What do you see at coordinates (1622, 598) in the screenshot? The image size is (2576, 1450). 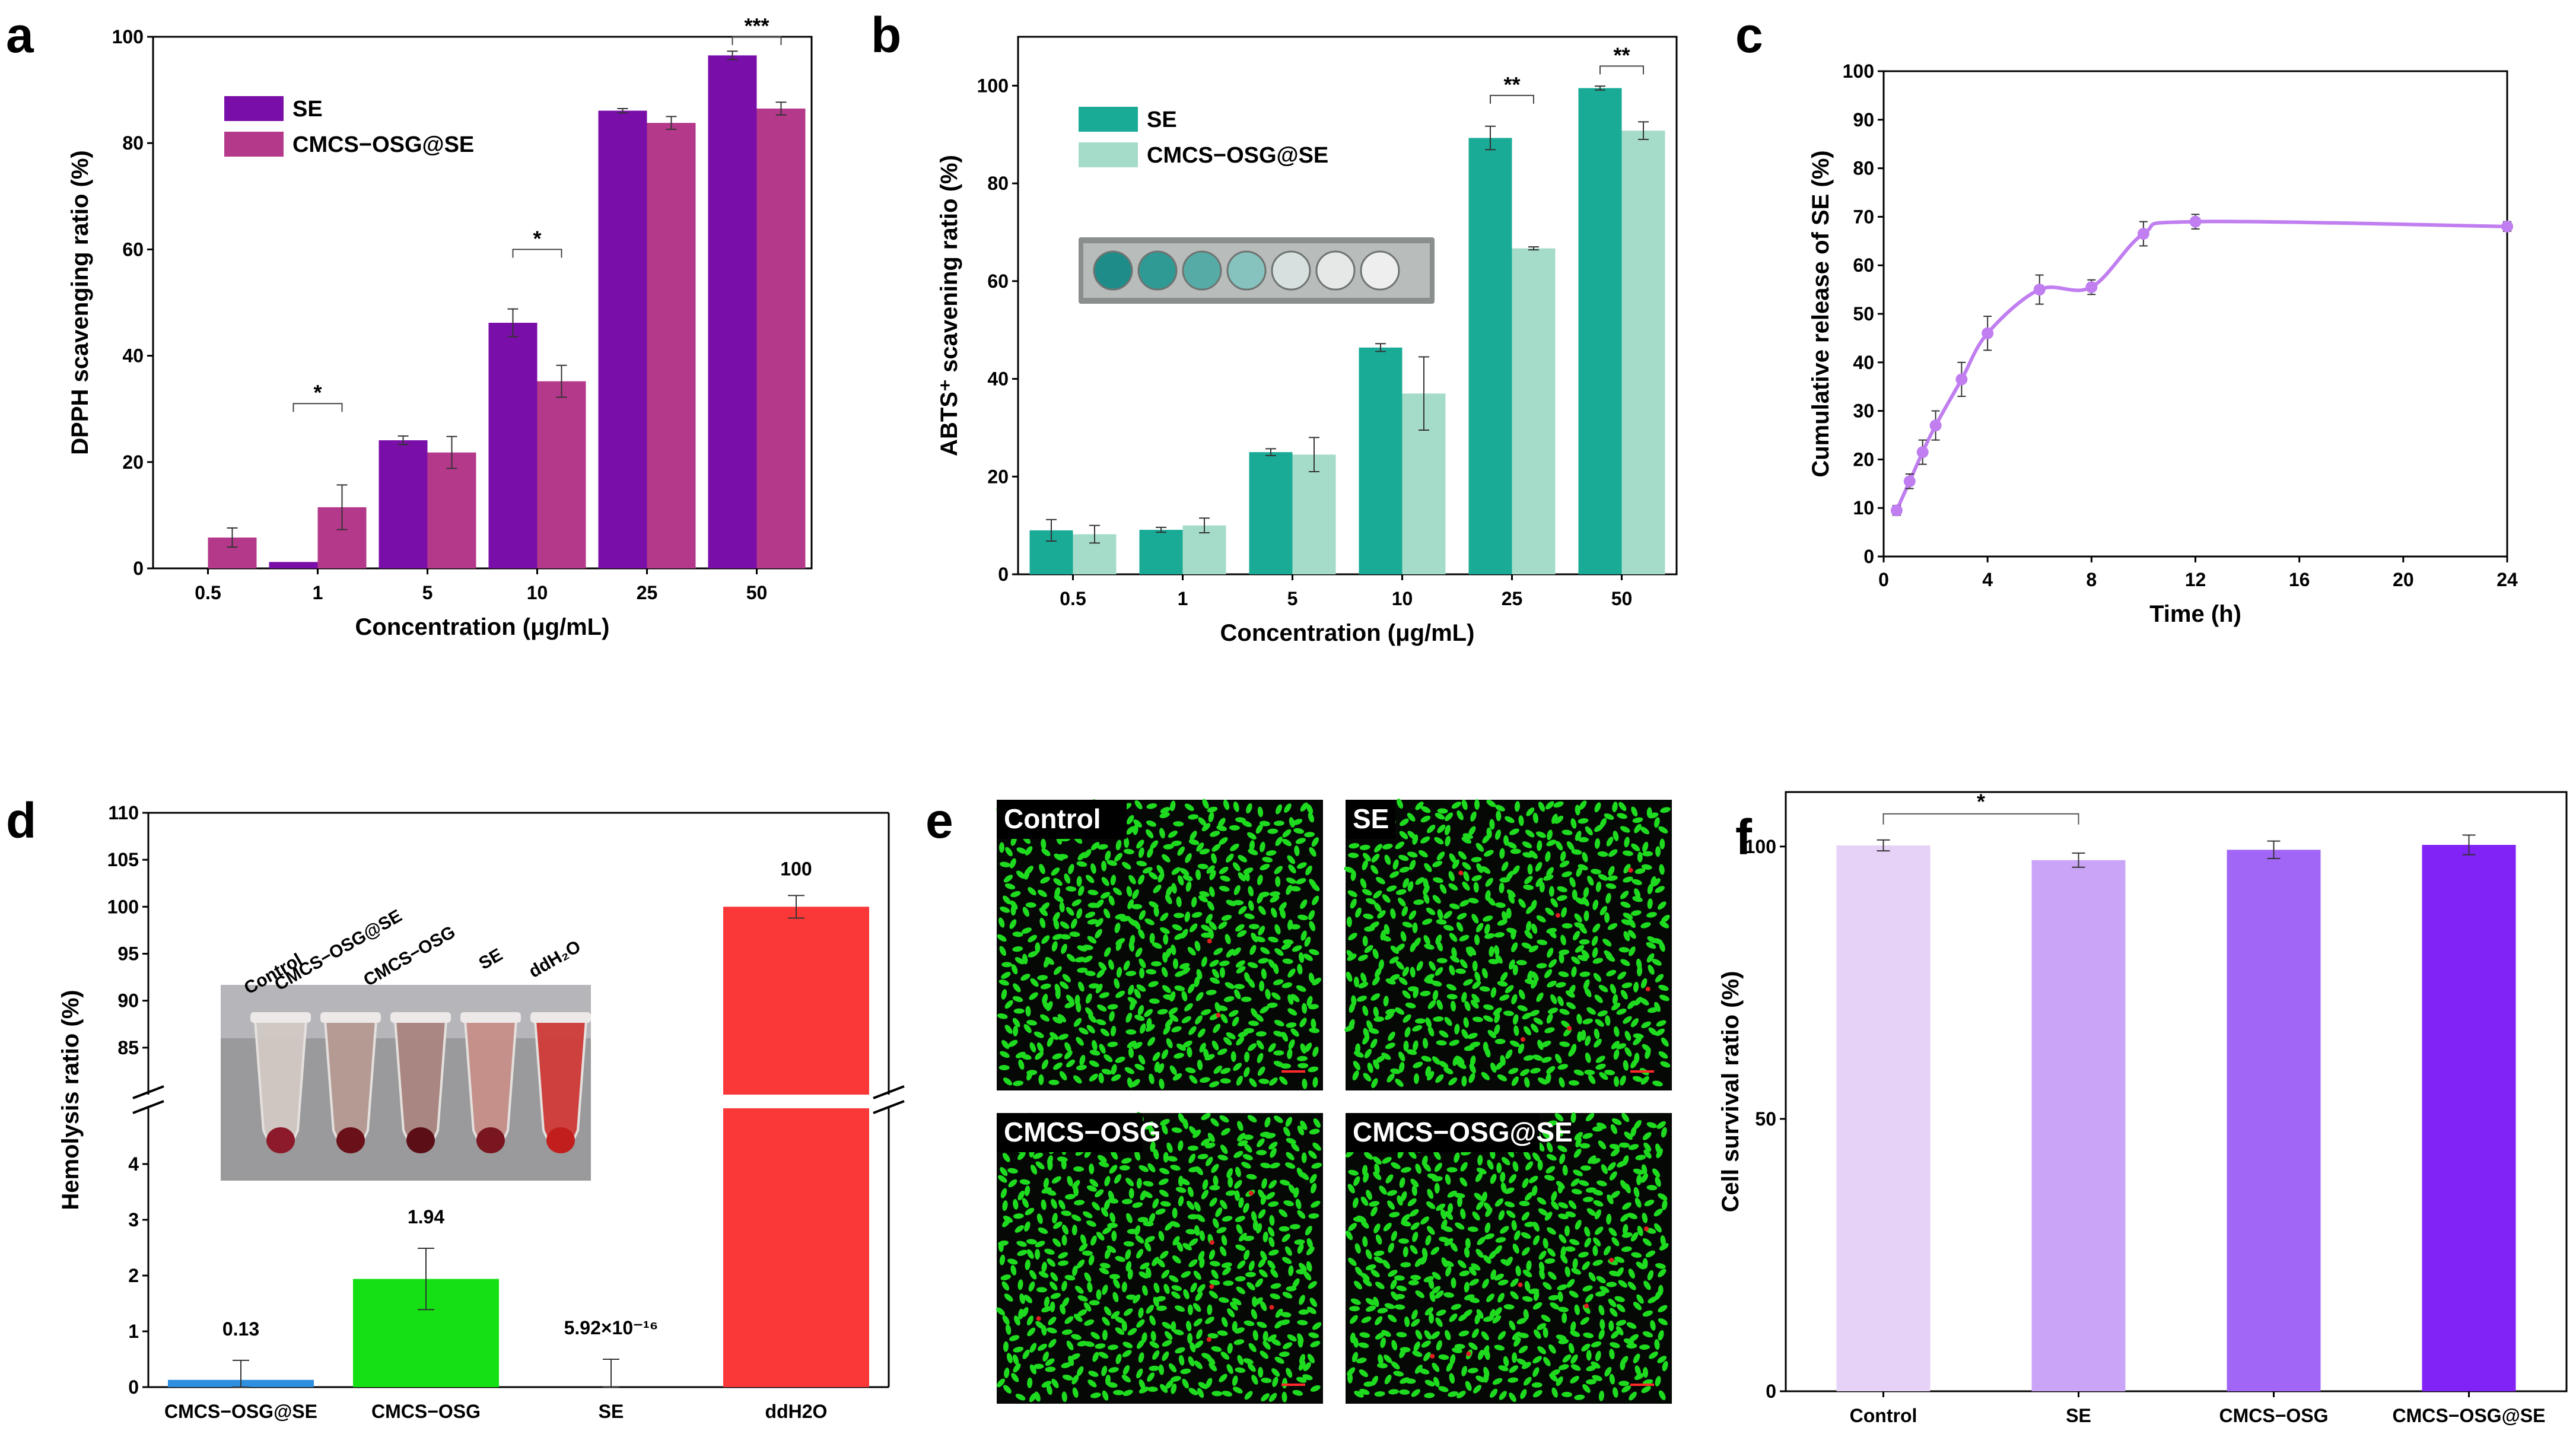 I see `chart-b-xtick-label: 50` at bounding box center [1622, 598].